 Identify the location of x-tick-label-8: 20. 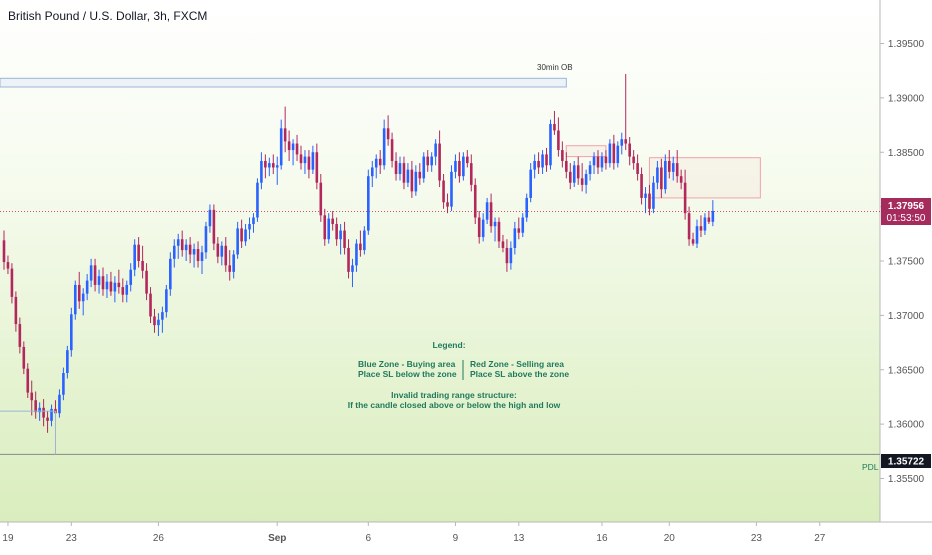
(670, 538).